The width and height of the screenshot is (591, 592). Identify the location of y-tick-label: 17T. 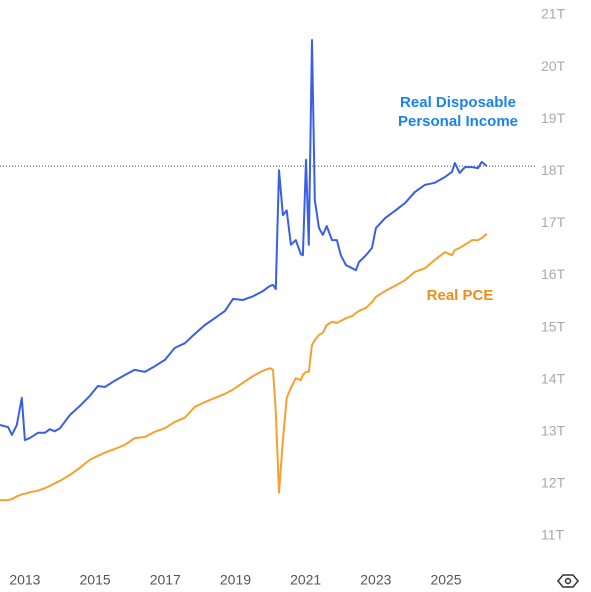
(553, 222).